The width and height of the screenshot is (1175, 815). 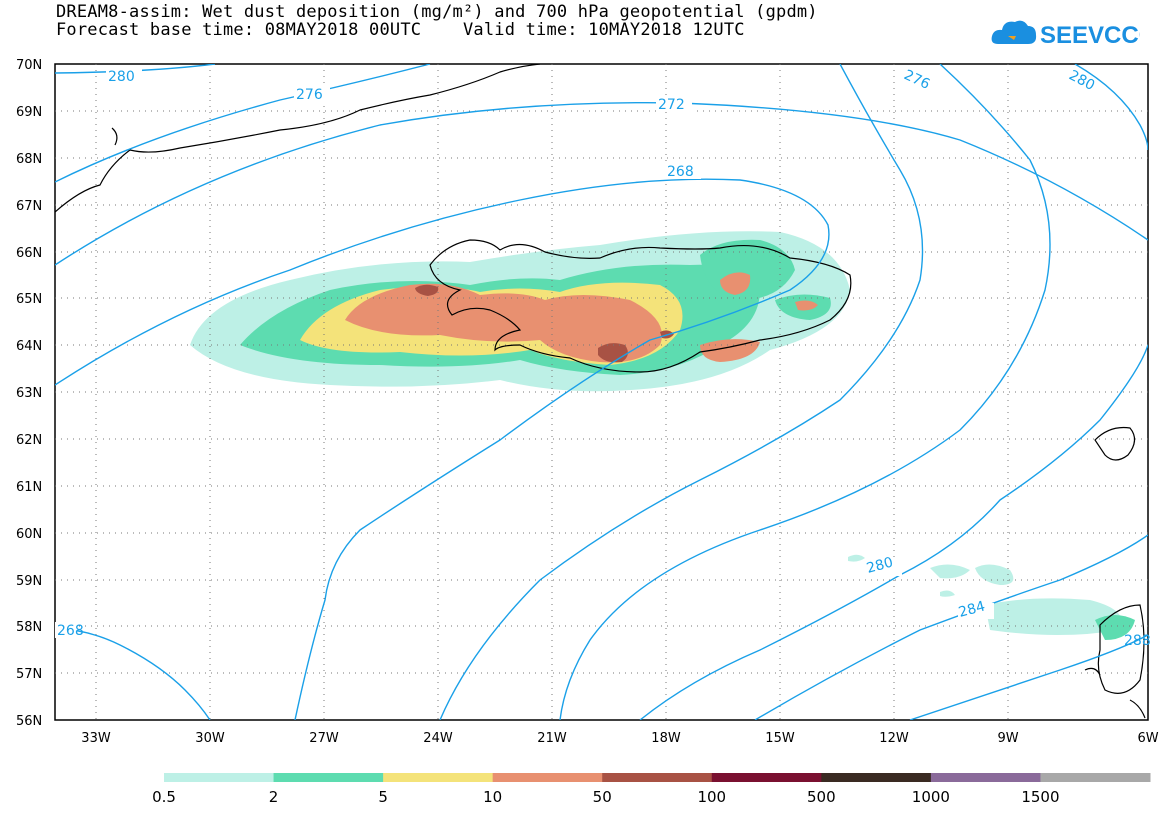 What do you see at coordinates (274, 797) in the screenshot?
I see `legend-label: 2` at bounding box center [274, 797].